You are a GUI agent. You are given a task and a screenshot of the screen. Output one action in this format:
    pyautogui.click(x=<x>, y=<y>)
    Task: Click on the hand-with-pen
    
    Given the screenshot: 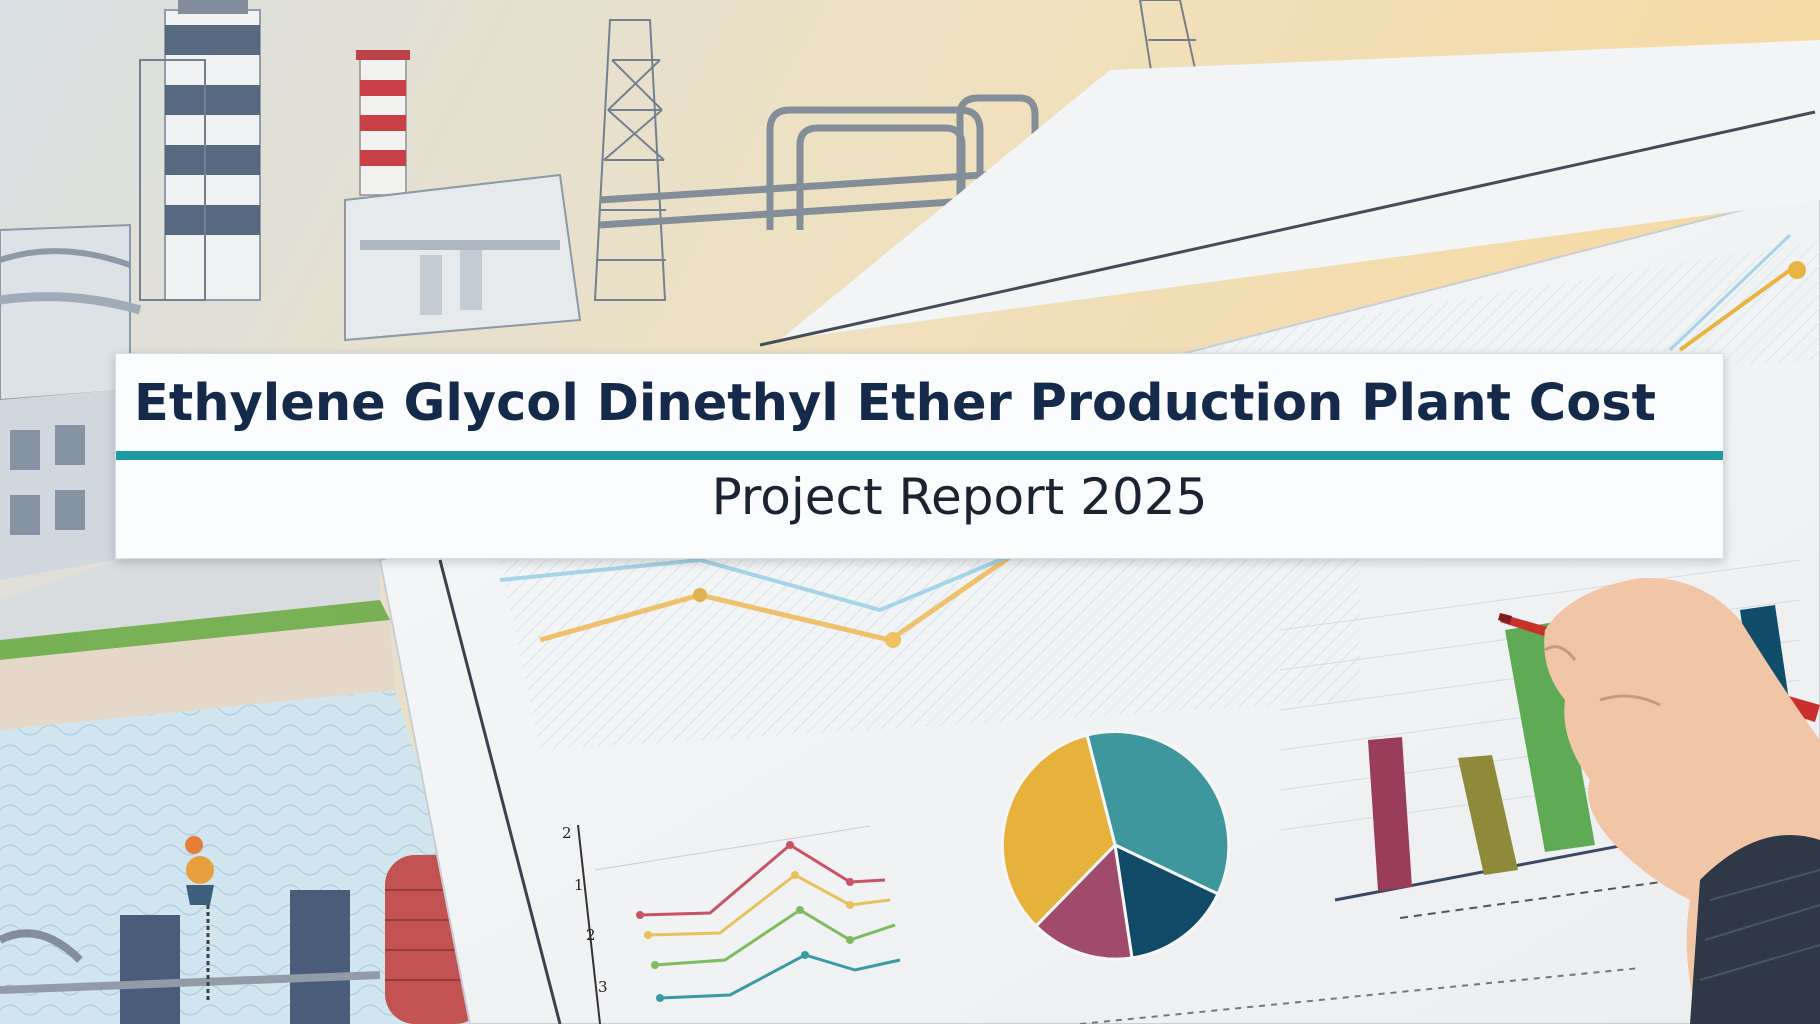 What is the action you would take?
    pyautogui.click(x=1659, y=800)
    